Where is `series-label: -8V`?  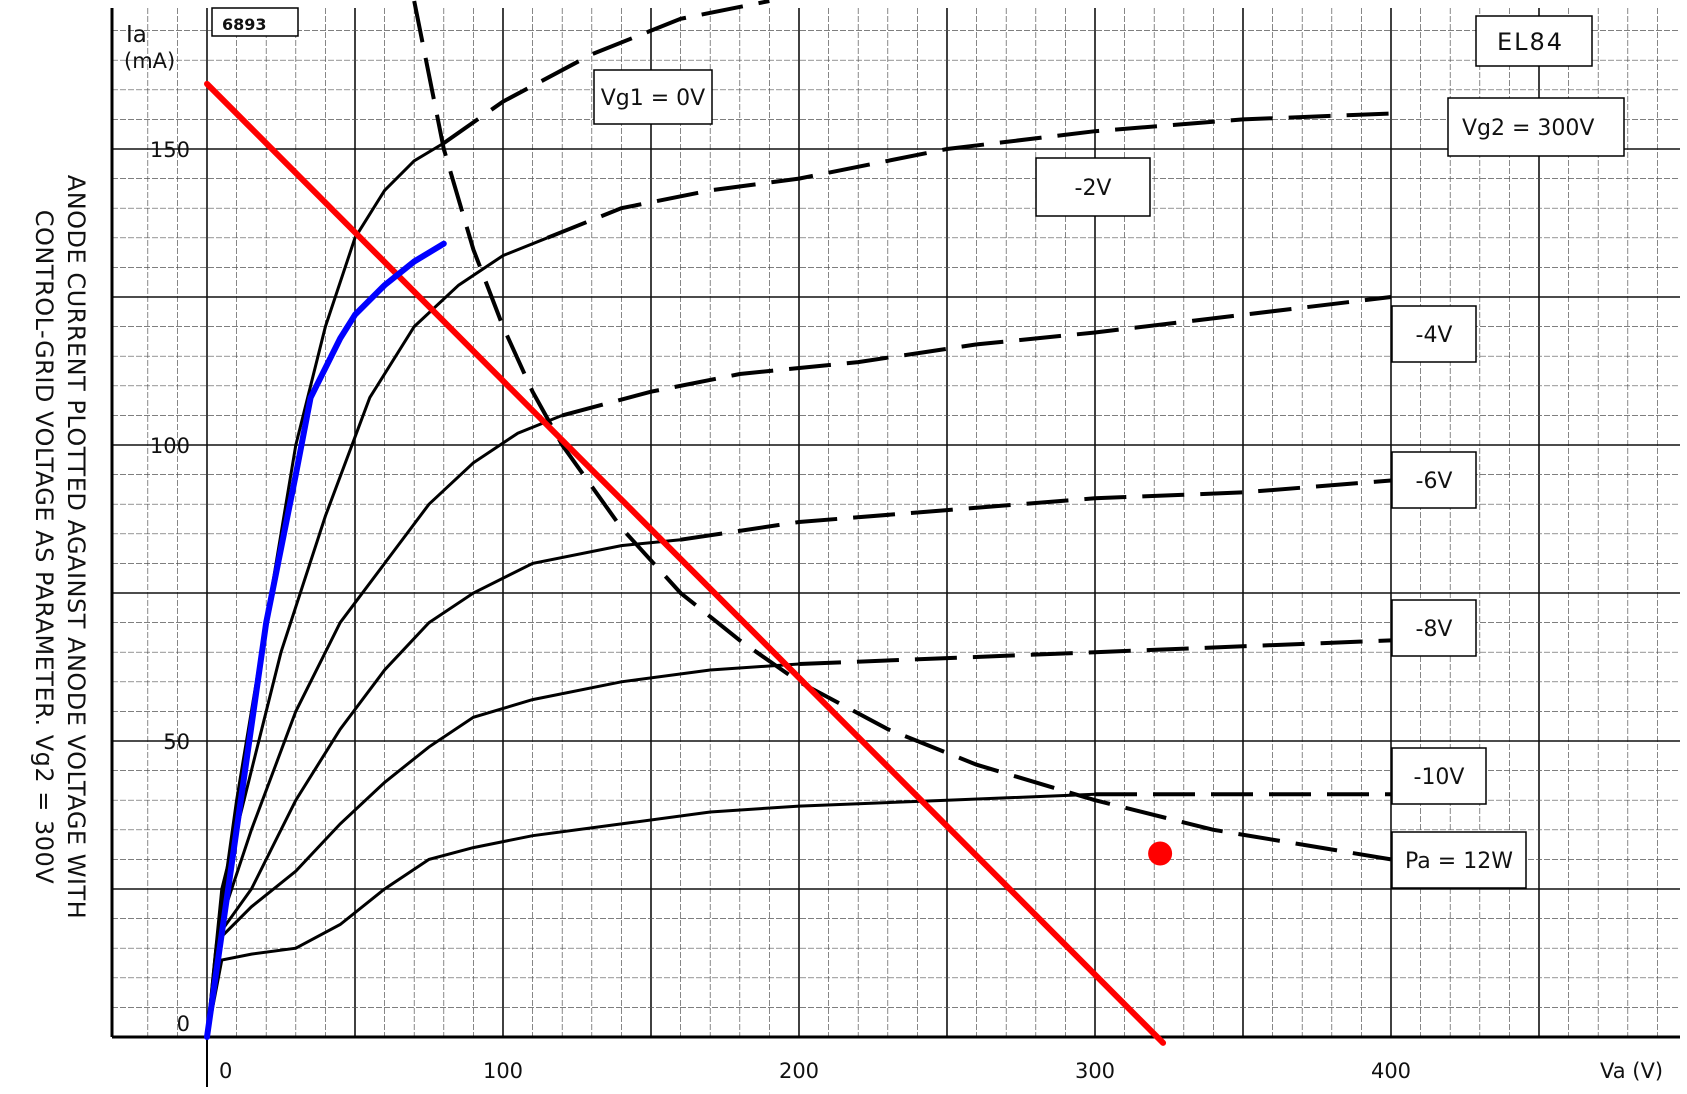 series-label: -8V is located at coordinates (1434, 629).